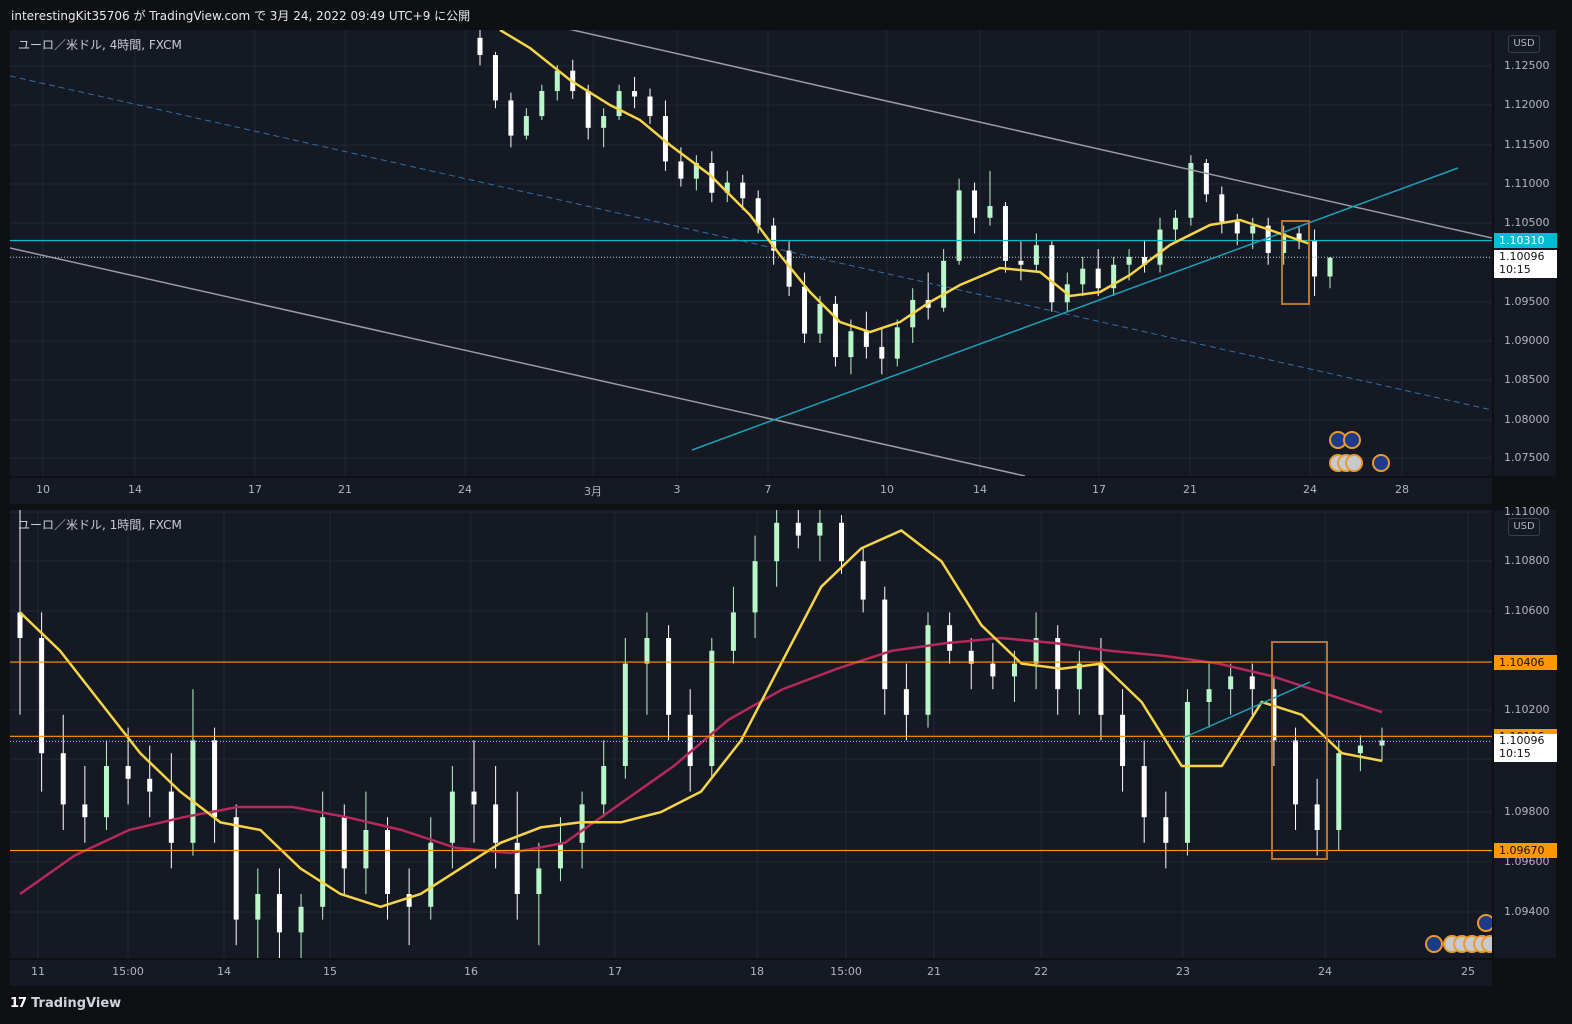 The height and width of the screenshot is (1024, 1572). Describe the element at coordinates (1299, 750) in the screenshot. I see `highlight-box-1h` at that location.